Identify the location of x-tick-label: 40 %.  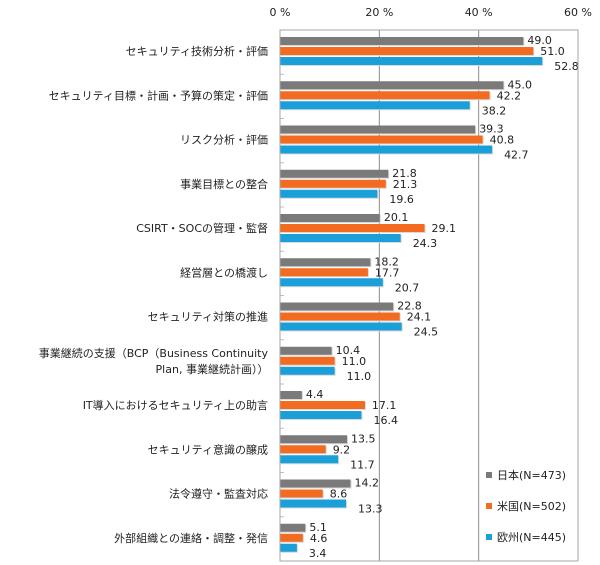
(479, 12).